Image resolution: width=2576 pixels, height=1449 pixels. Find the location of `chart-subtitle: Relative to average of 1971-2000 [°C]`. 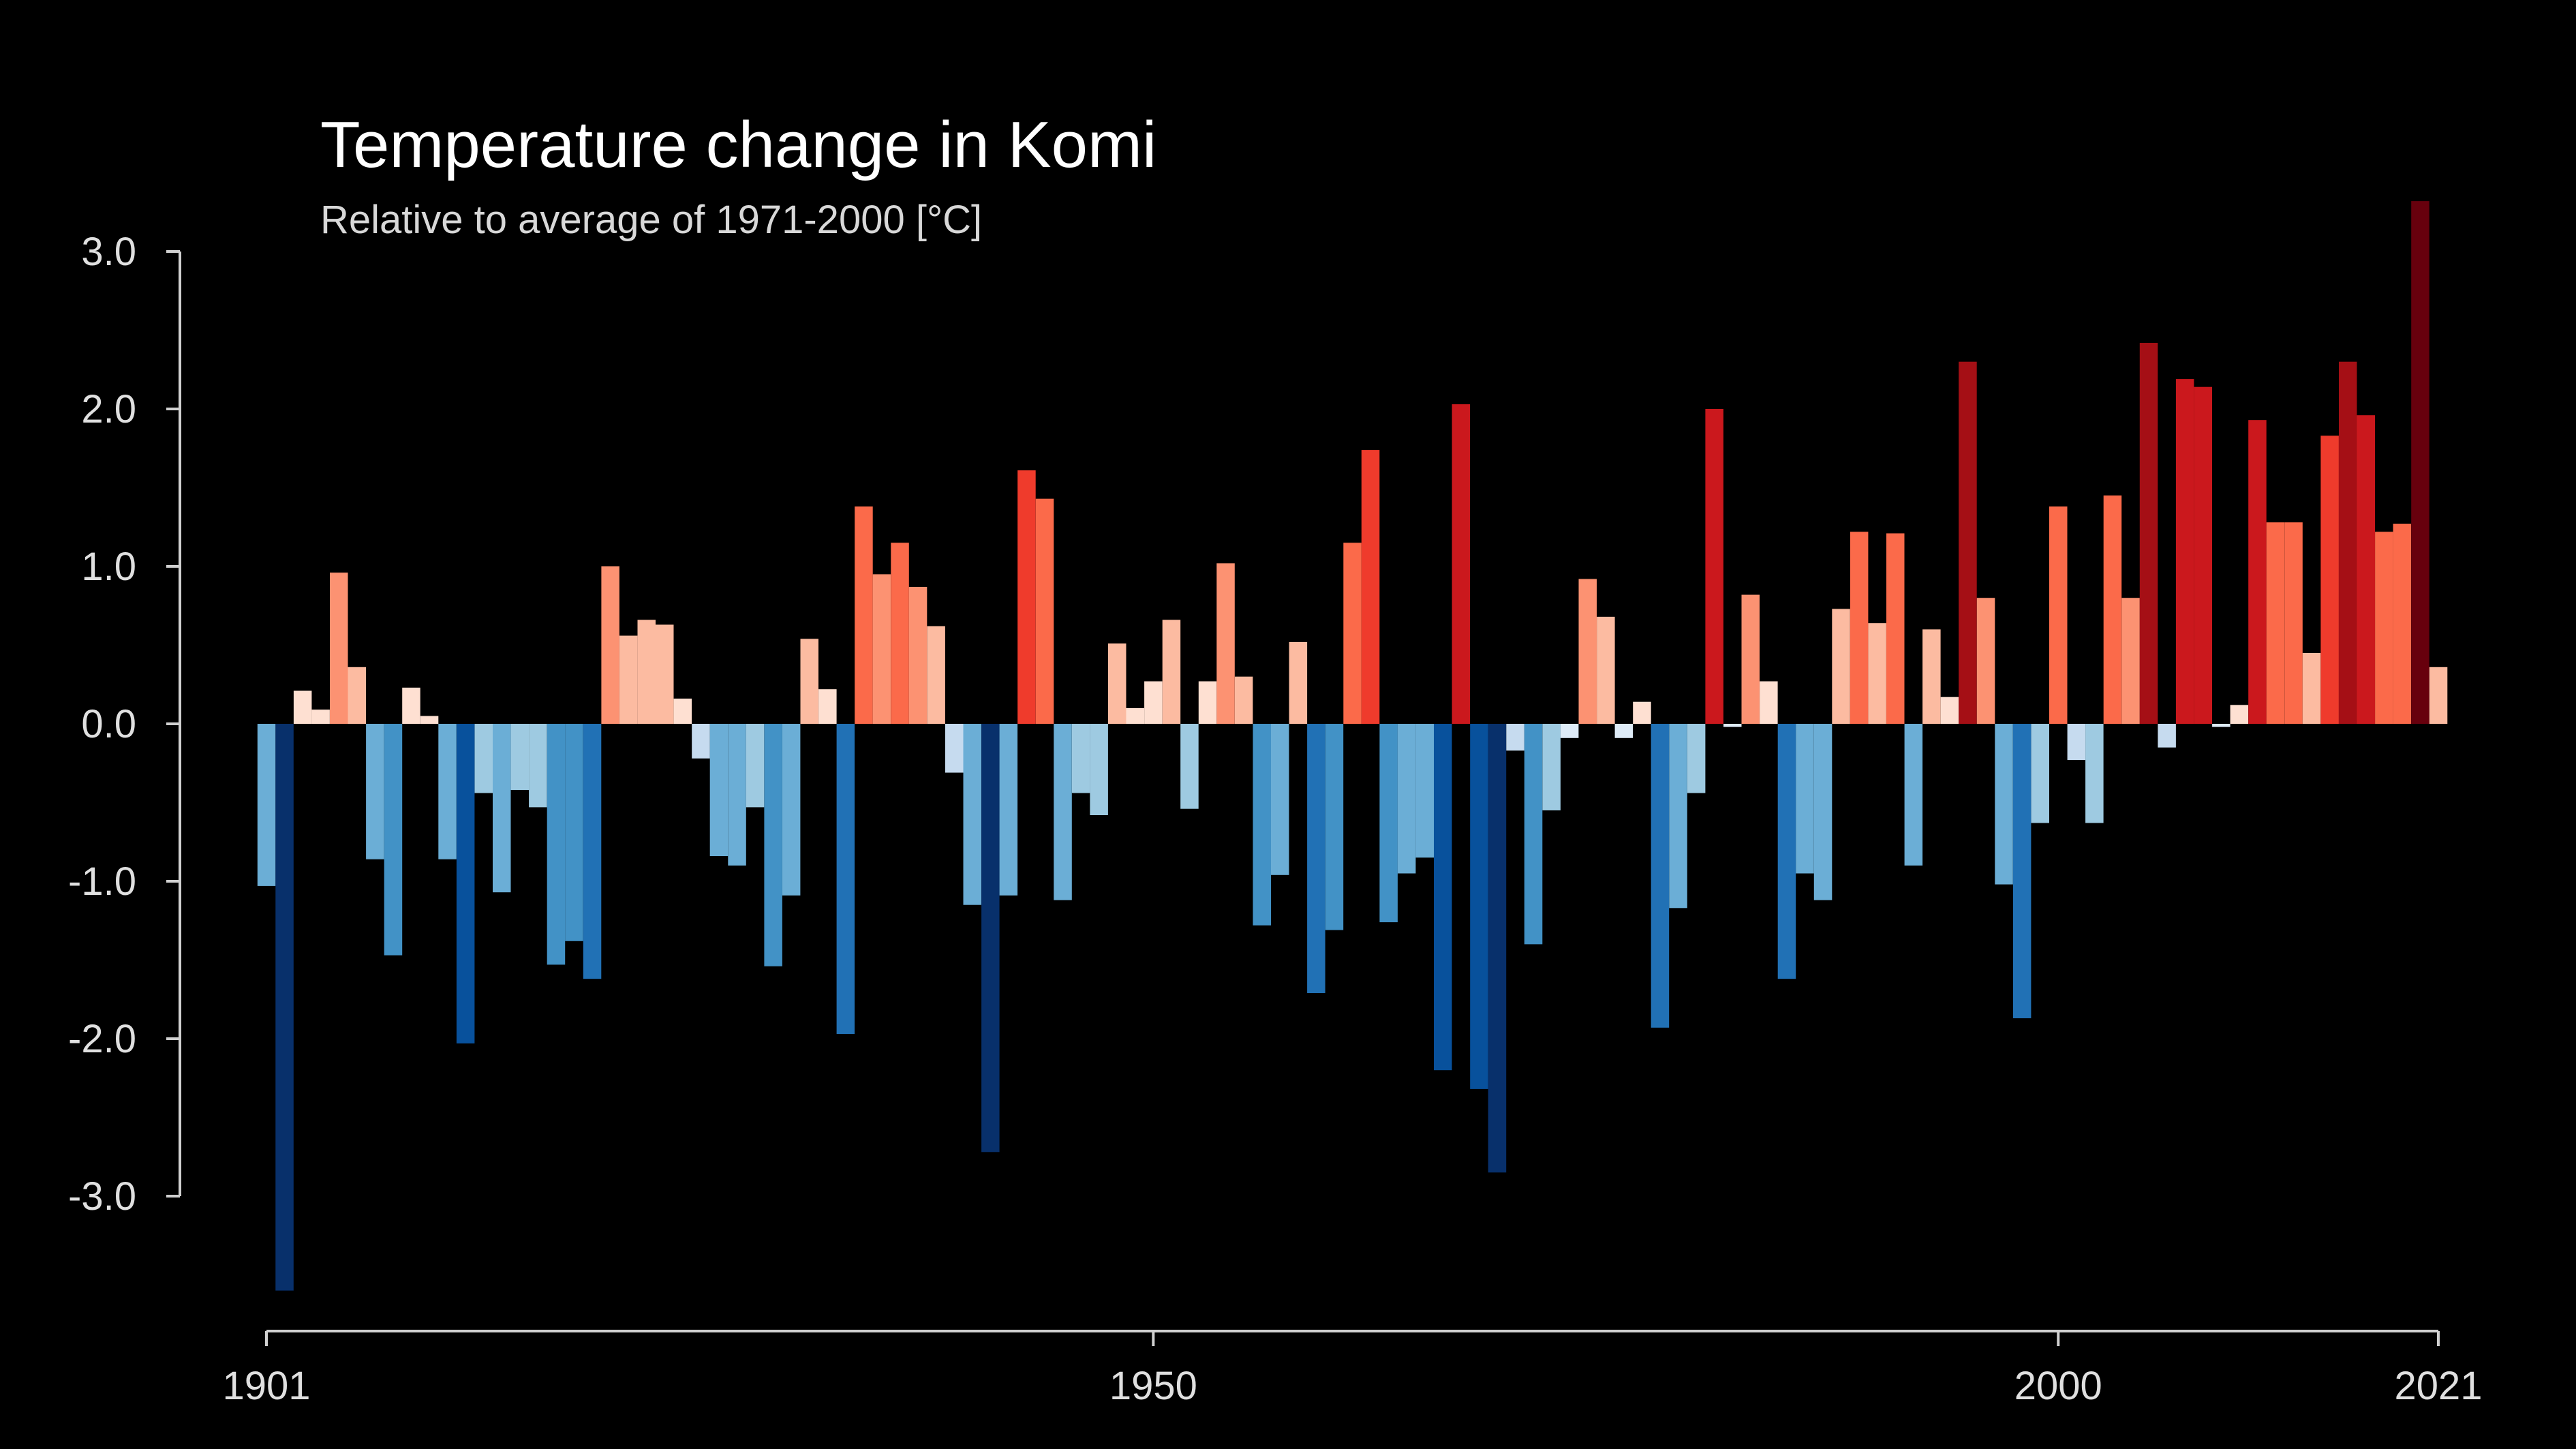

chart-subtitle: Relative to average of 1971-2000 [°C] is located at coordinates (651, 220).